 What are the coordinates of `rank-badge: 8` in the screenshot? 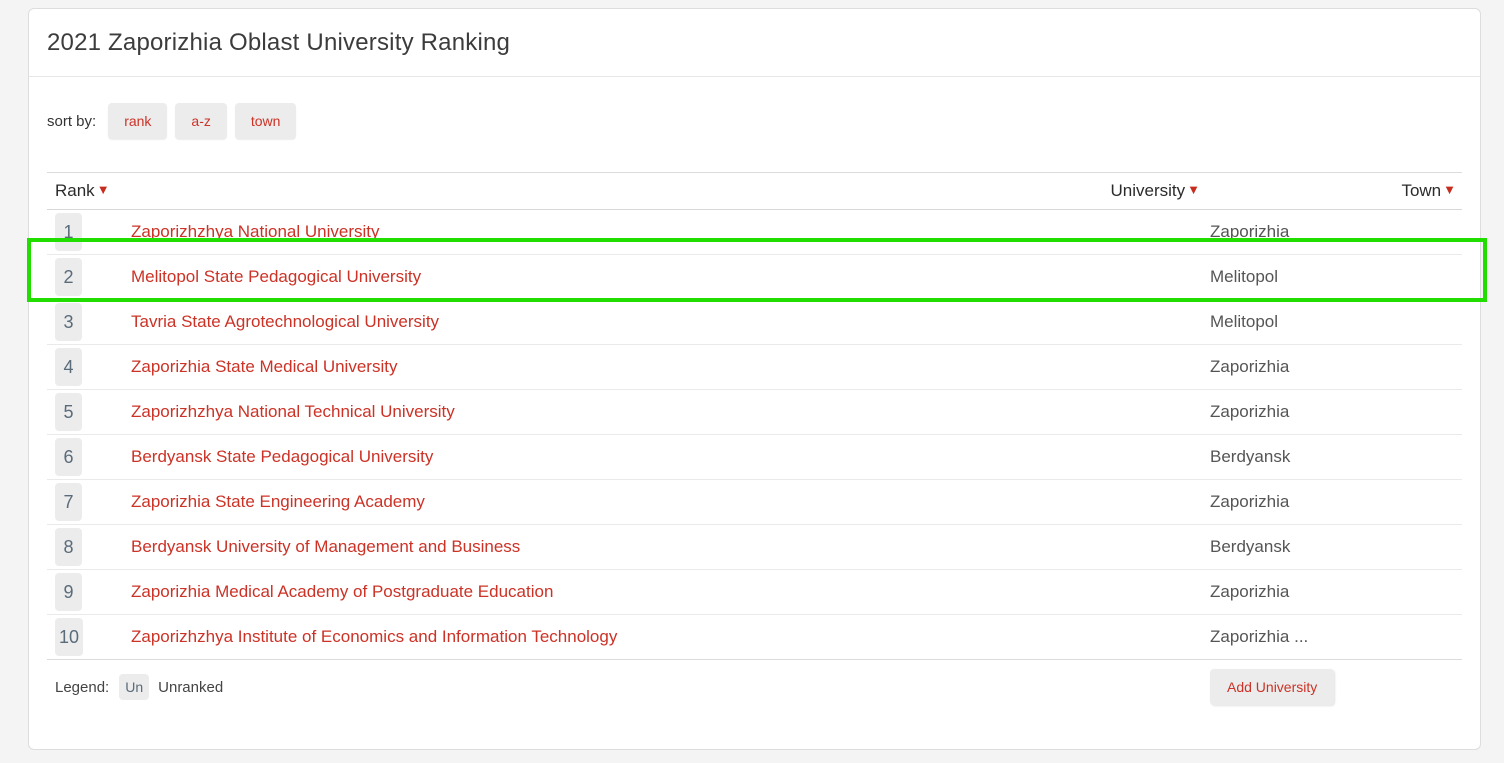 It's located at (68, 547).